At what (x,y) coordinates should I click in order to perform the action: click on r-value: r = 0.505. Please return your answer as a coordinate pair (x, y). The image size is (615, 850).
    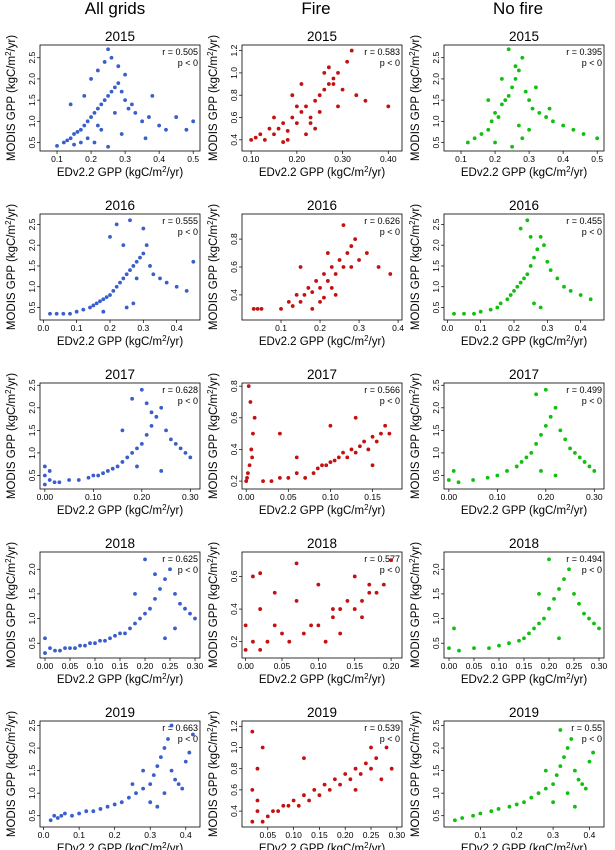
    Looking at the image, I should click on (180, 52).